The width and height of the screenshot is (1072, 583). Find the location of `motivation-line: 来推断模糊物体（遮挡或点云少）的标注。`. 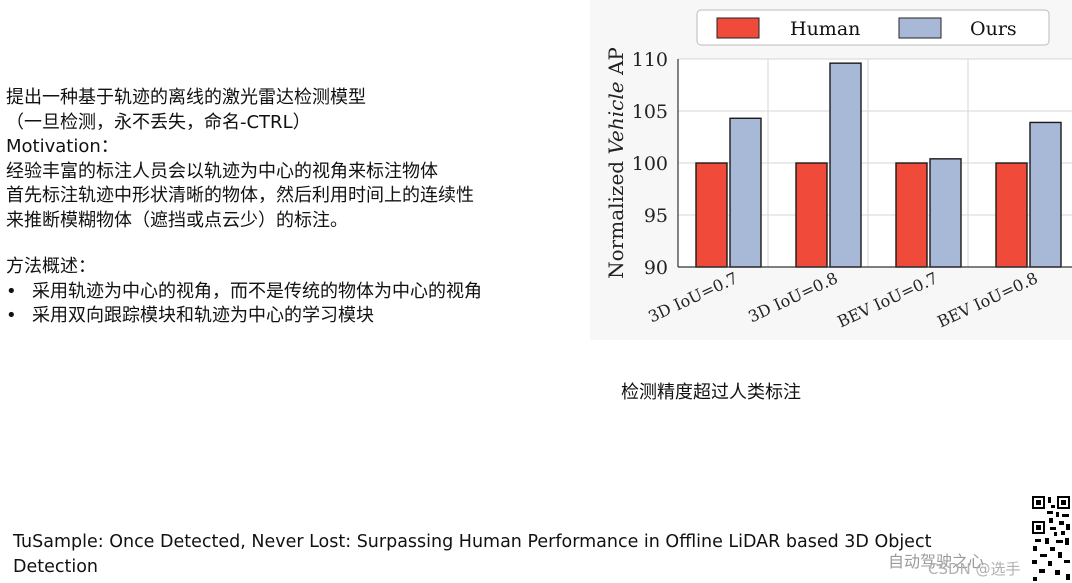

motivation-line: 来推断模糊物体（遮挡或点云少）的标注。 is located at coordinates (177, 220).